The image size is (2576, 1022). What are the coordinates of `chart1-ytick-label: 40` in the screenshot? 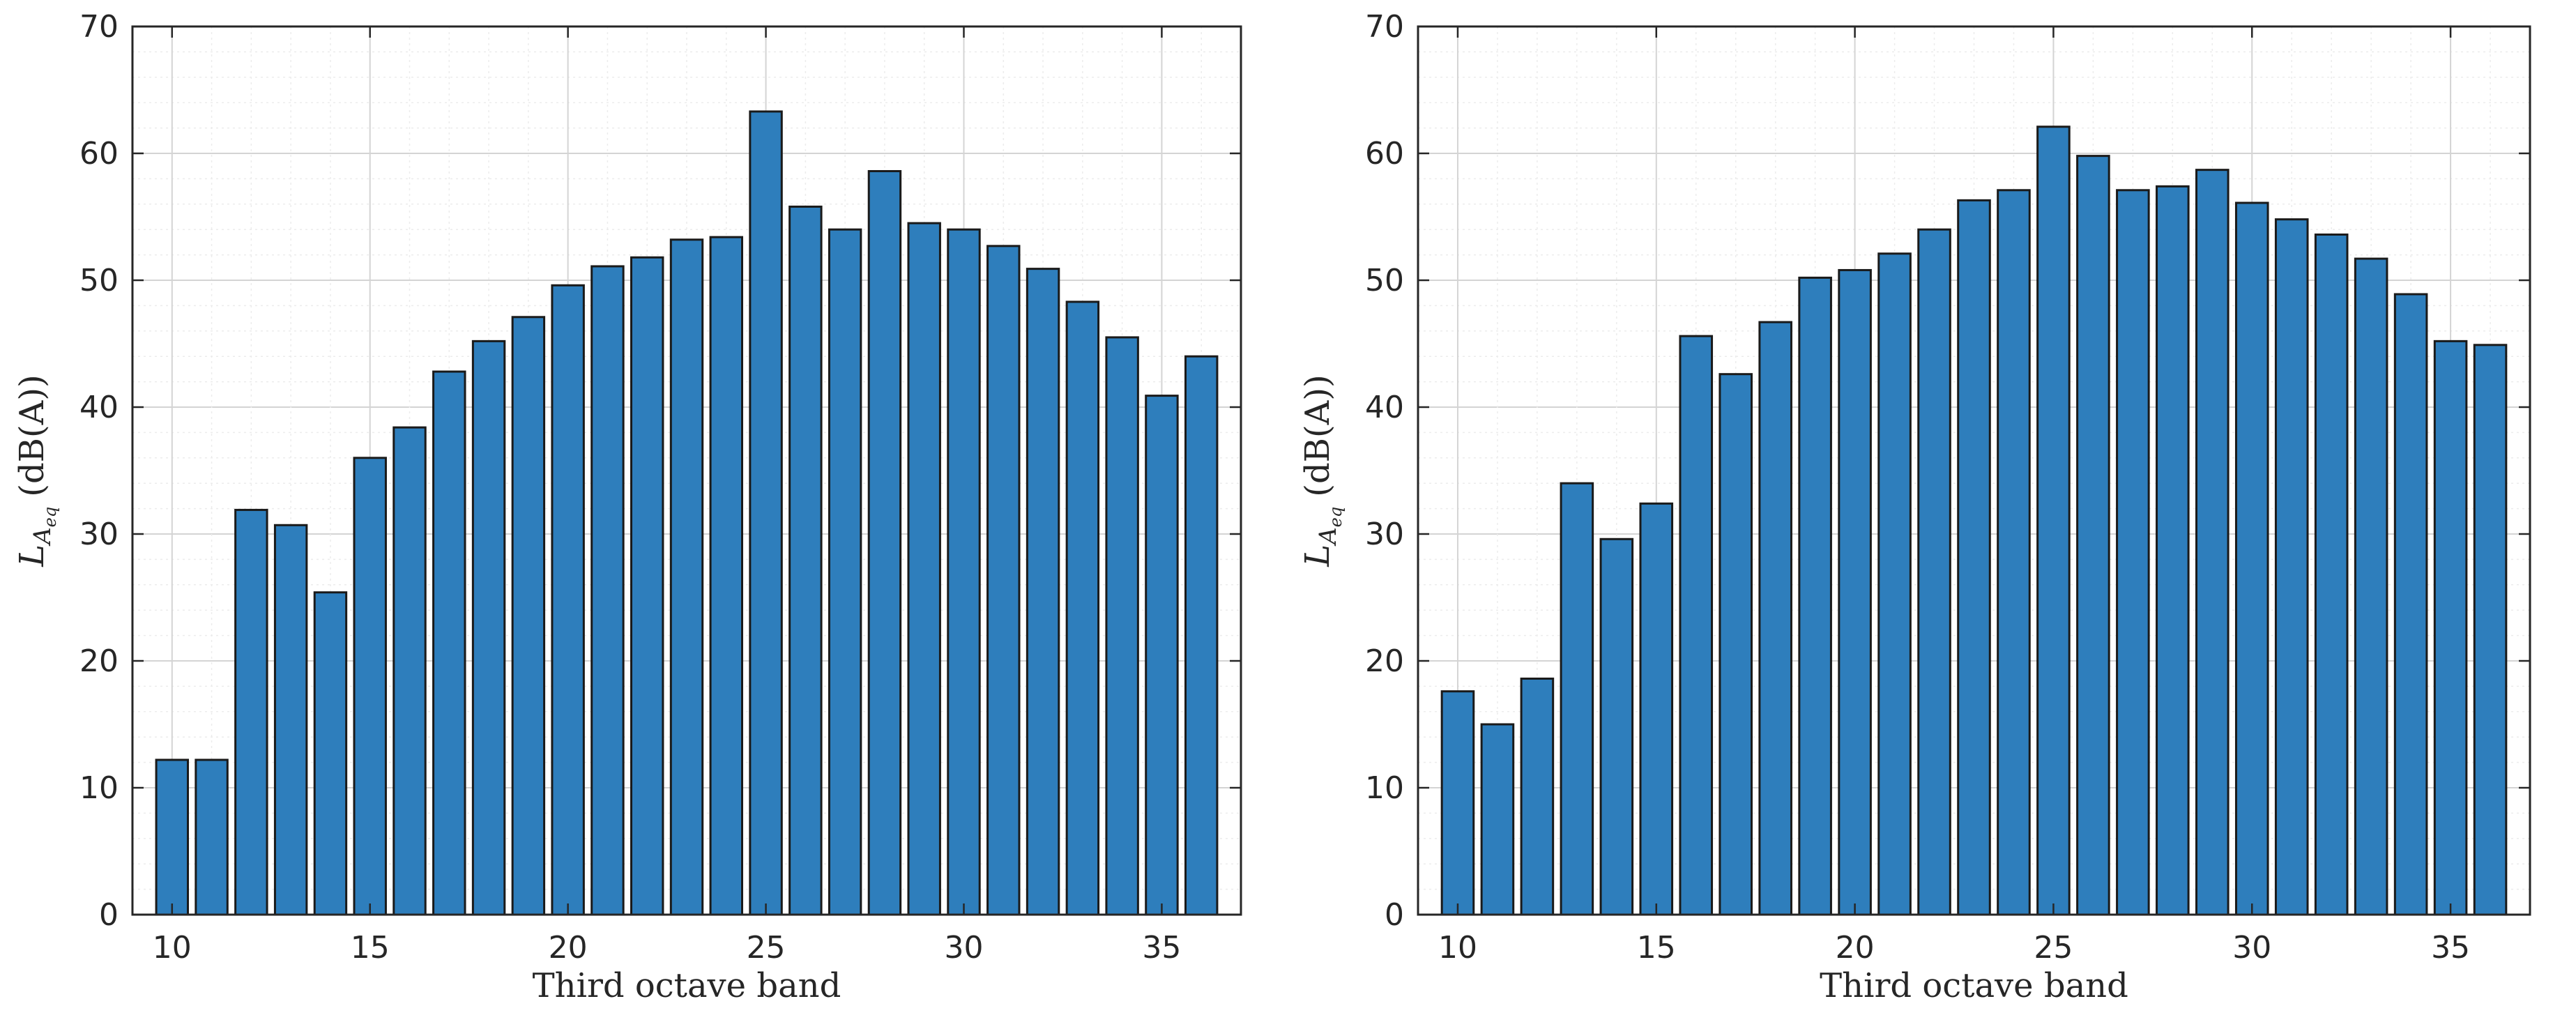 It's located at (99, 407).